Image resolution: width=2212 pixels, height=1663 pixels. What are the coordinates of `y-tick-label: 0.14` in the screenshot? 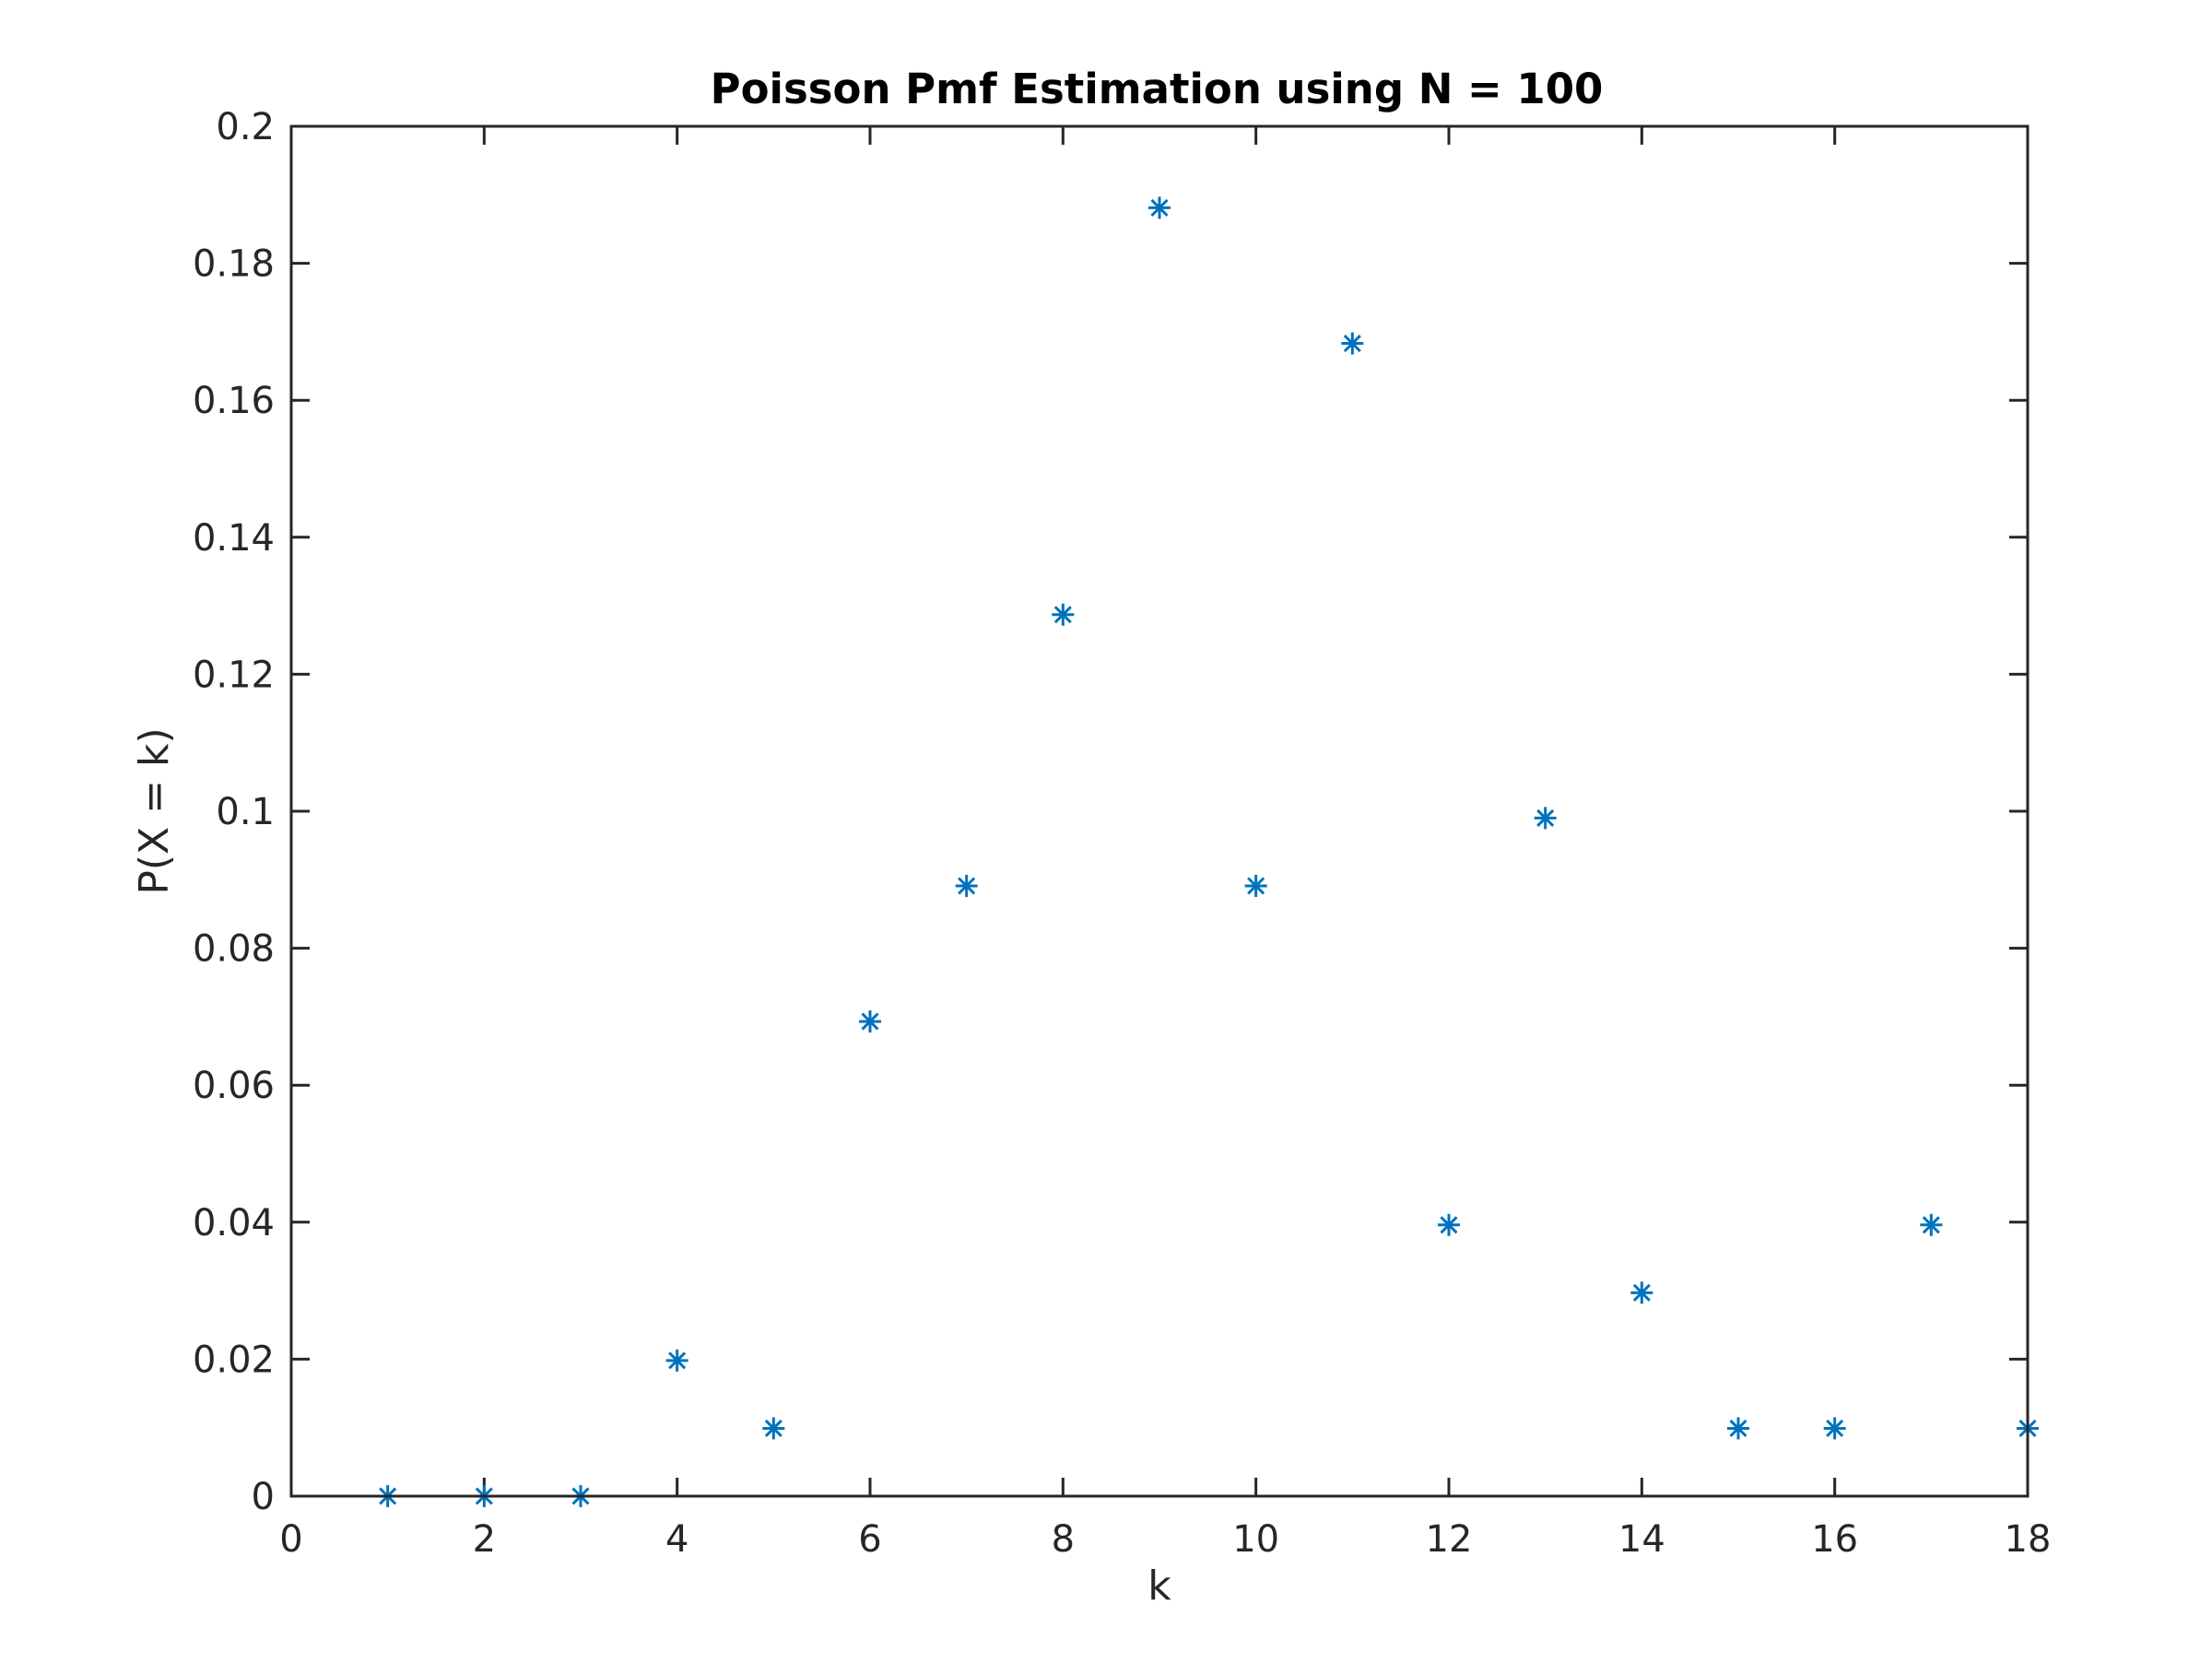 It's located at (234, 538).